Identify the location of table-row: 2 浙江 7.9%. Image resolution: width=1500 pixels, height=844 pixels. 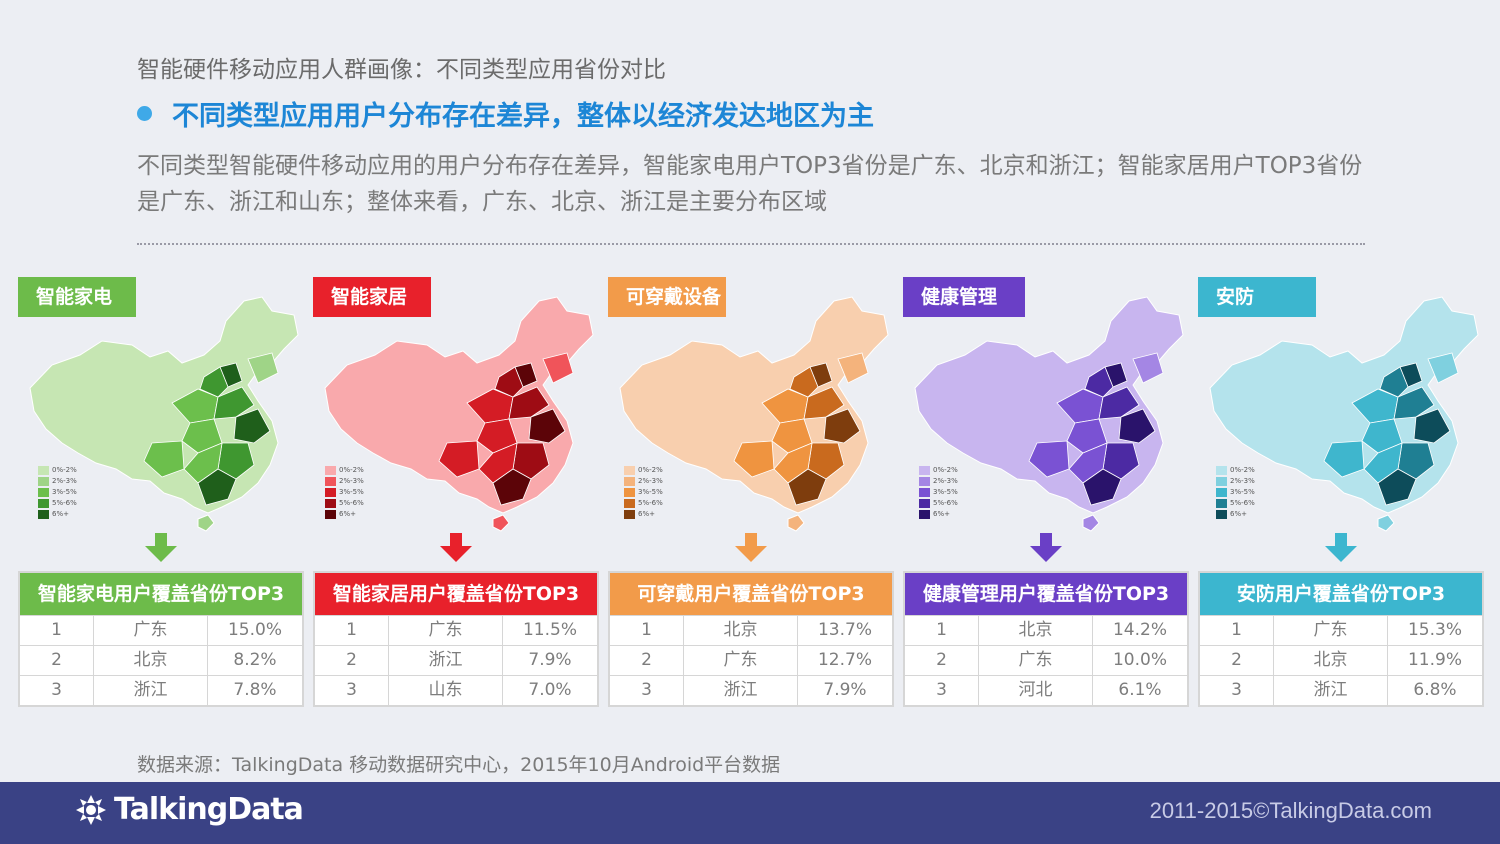
(456, 660).